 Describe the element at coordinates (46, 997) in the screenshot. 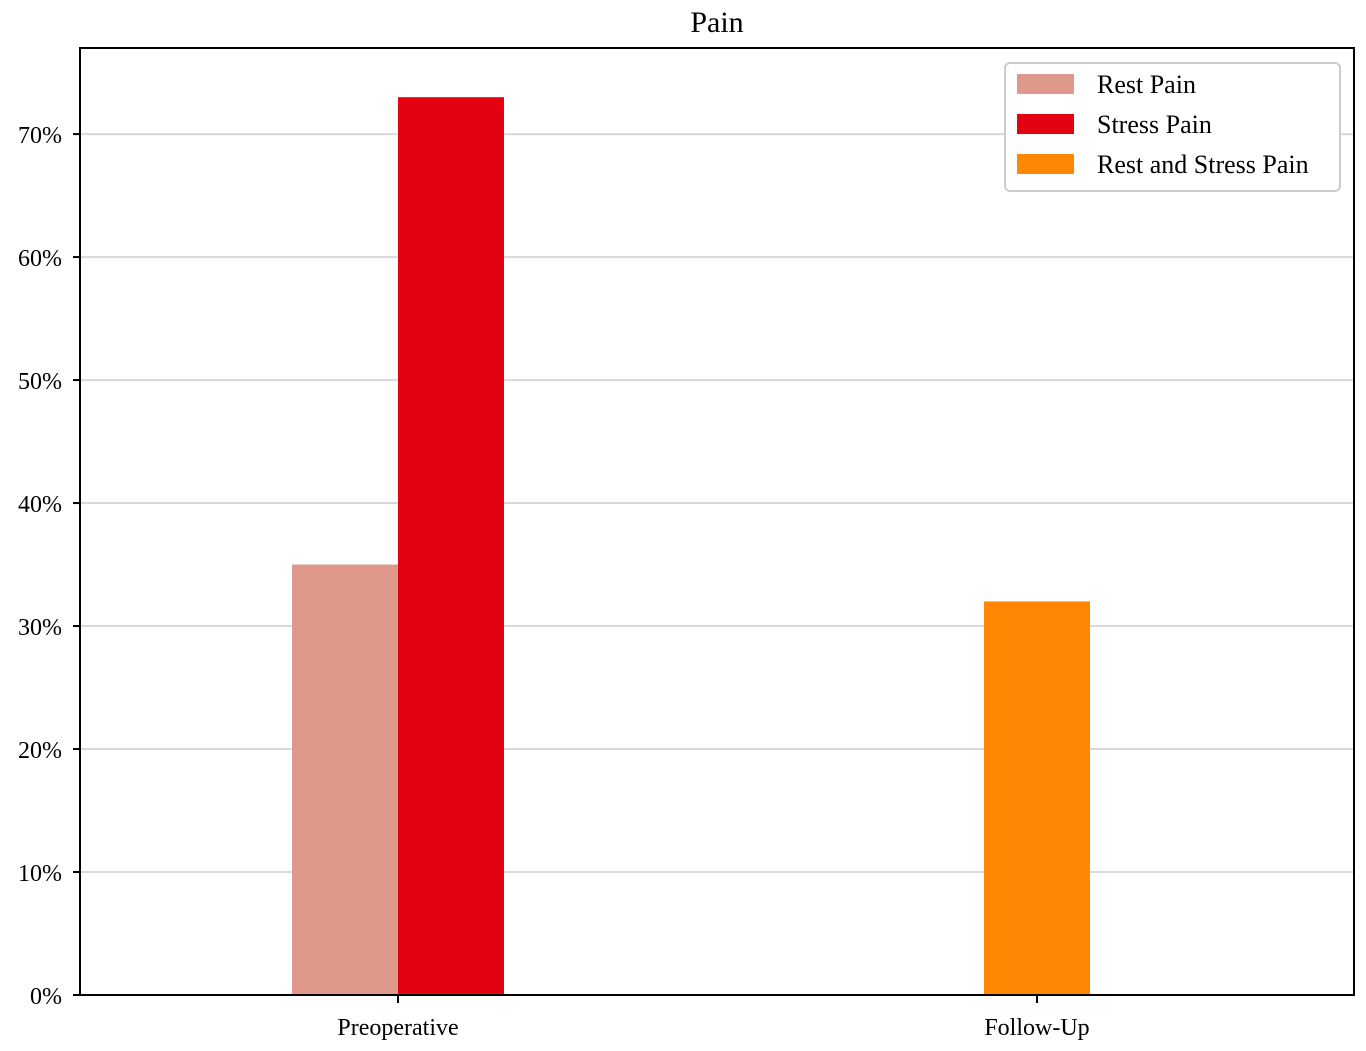

I see `y-tick-label: 0%` at that location.